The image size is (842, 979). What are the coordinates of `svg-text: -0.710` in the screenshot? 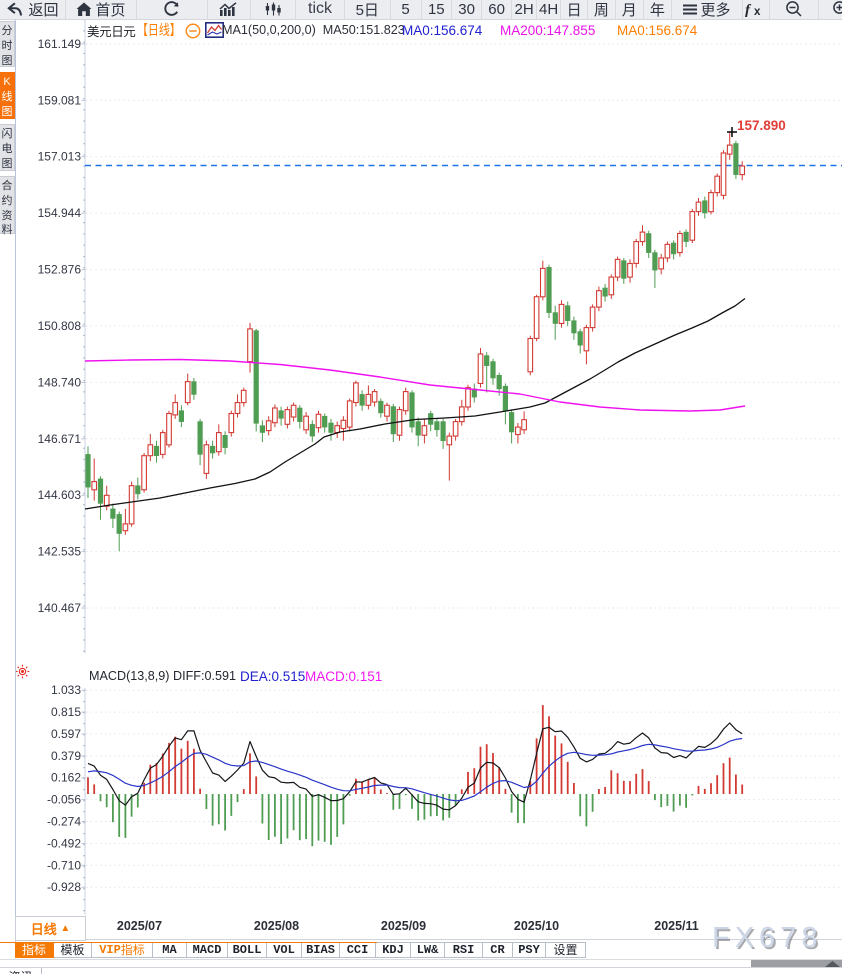 It's located at (64, 865).